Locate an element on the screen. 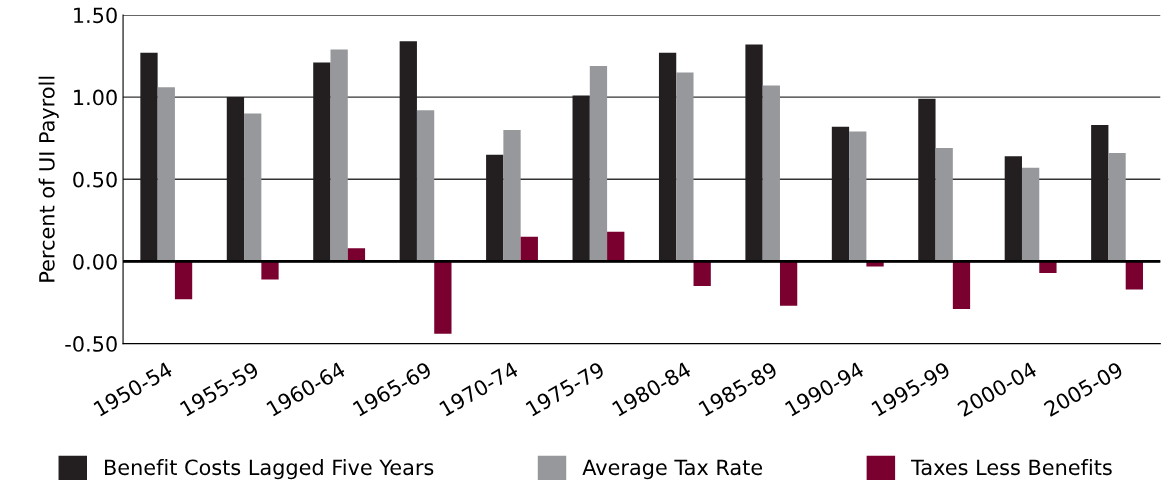 The width and height of the screenshot is (1172, 498). y-tick-label: 0.00 is located at coordinates (95, 261).